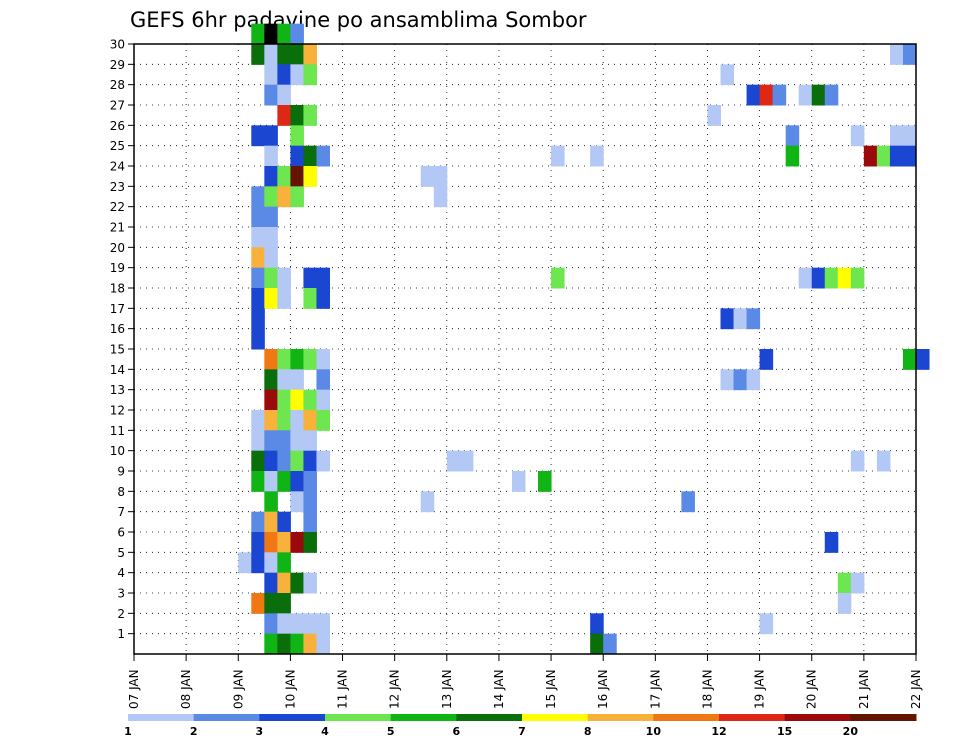 This screenshot has height=742, width=960. What do you see at coordinates (121, 553) in the screenshot?
I see `y-tick-label: 5` at bounding box center [121, 553].